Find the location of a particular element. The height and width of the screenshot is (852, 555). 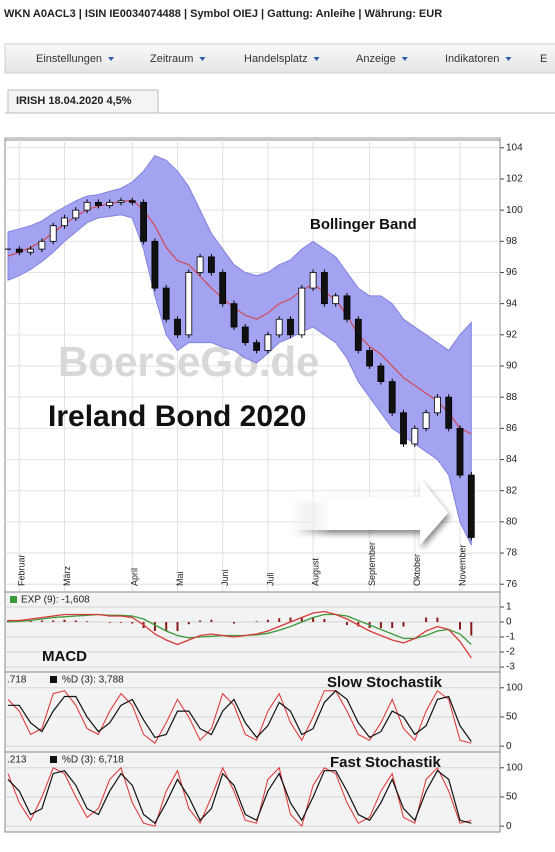

x-tick-label: Februar is located at coordinates (22, 570).